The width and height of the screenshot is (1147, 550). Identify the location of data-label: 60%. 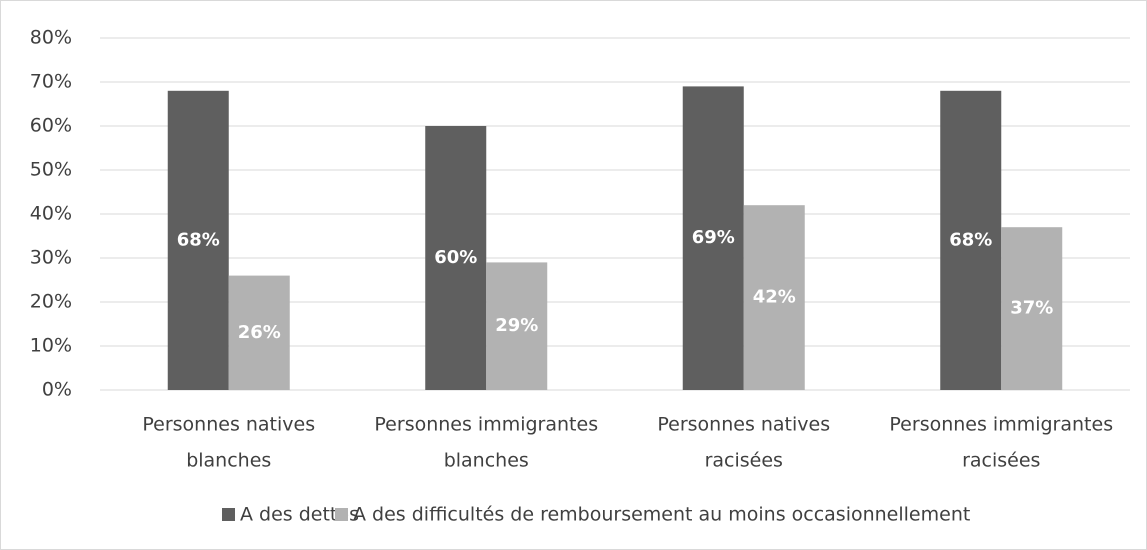
(455, 257).